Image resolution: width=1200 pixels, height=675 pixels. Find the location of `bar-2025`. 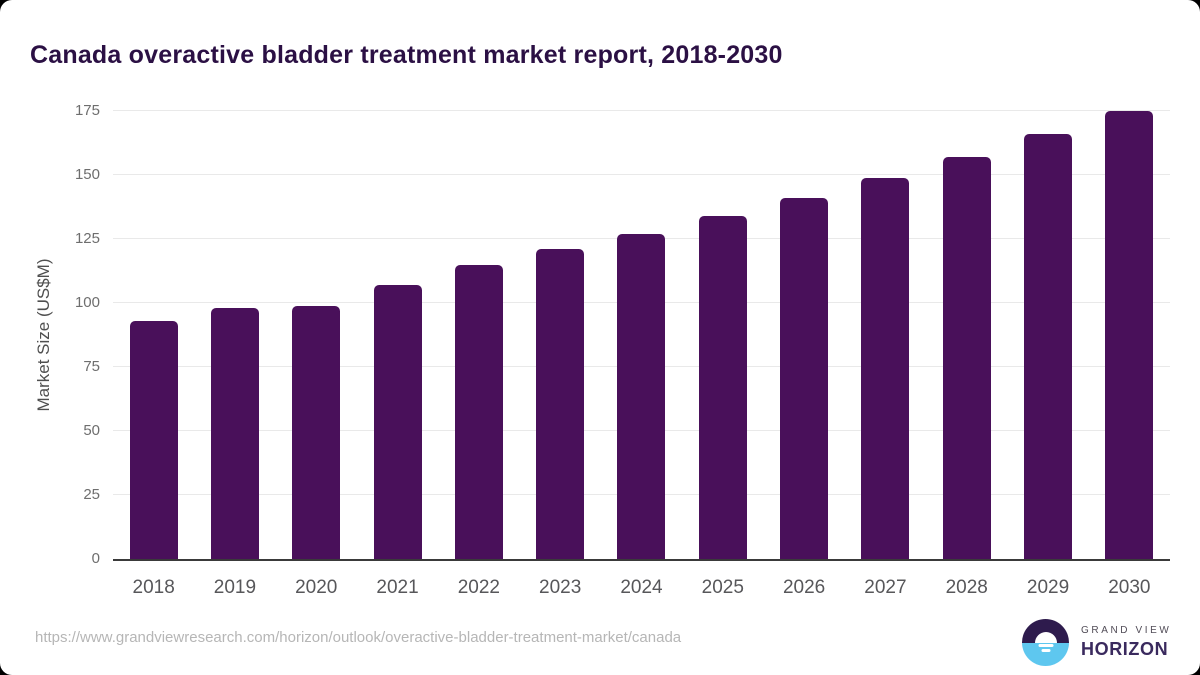

bar-2025 is located at coordinates (722, 387).